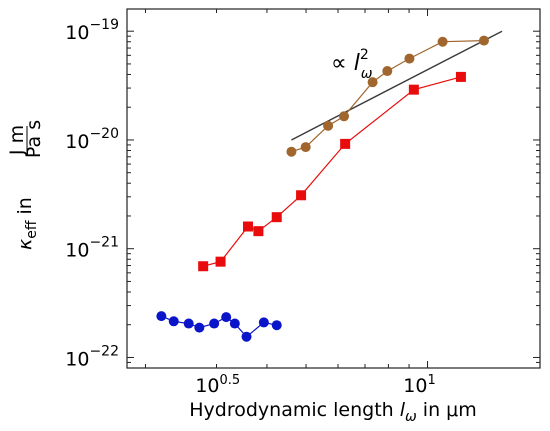 The image size is (550, 431). Describe the element at coordinates (352, 64) in the screenshot. I see `slope-annotation: ∝ l2 ω` at that location.